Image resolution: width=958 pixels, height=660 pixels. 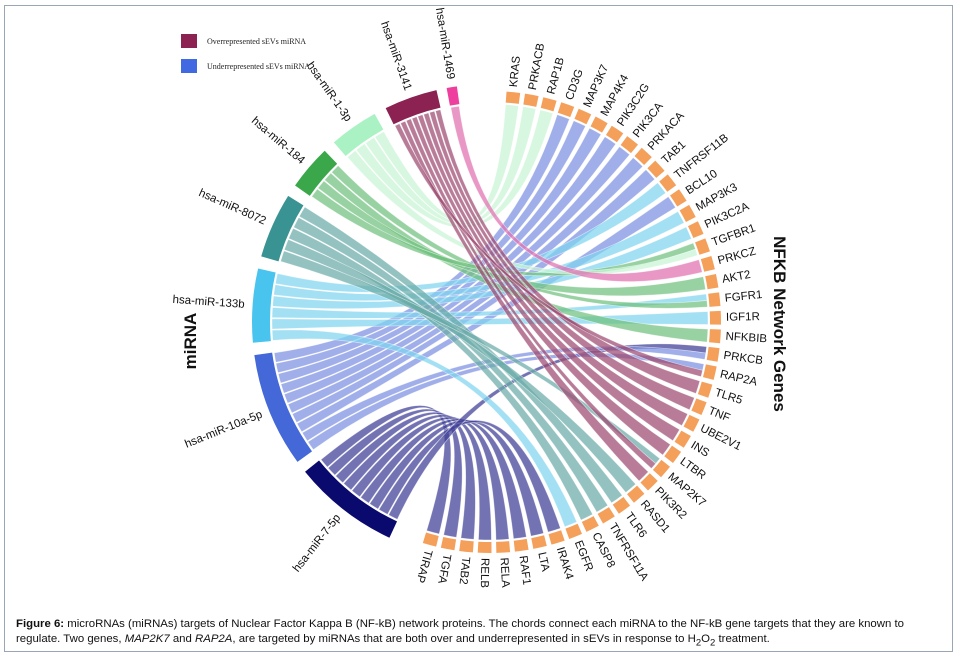 What do you see at coordinates (40, 624) in the screenshot?
I see `caption-label: Figure 6:` at bounding box center [40, 624].